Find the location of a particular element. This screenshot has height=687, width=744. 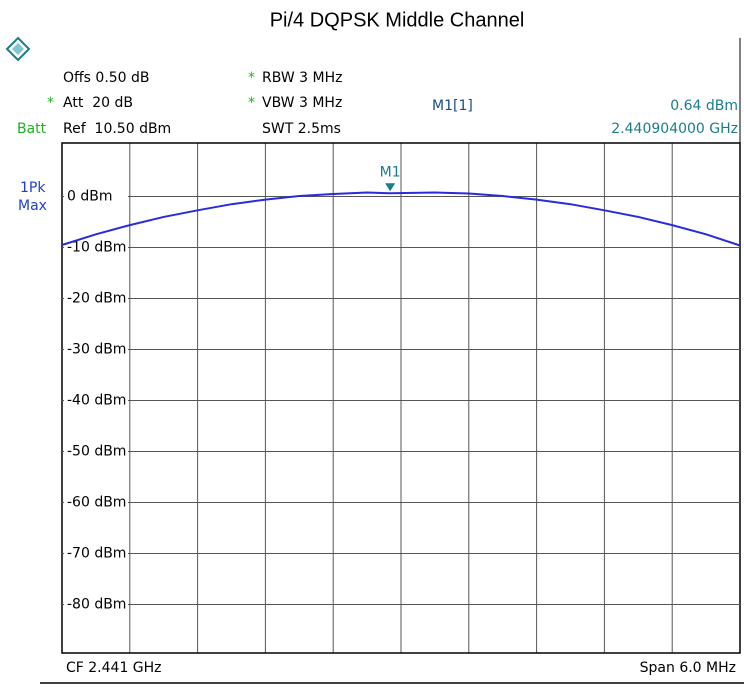

setting: VBW 3 MHz is located at coordinates (302, 103).